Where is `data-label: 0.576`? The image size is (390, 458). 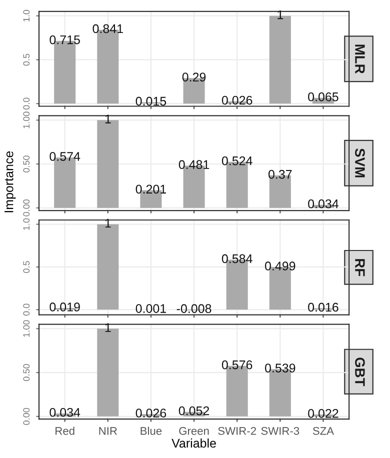
data-label: 0.576 is located at coordinates (237, 365).